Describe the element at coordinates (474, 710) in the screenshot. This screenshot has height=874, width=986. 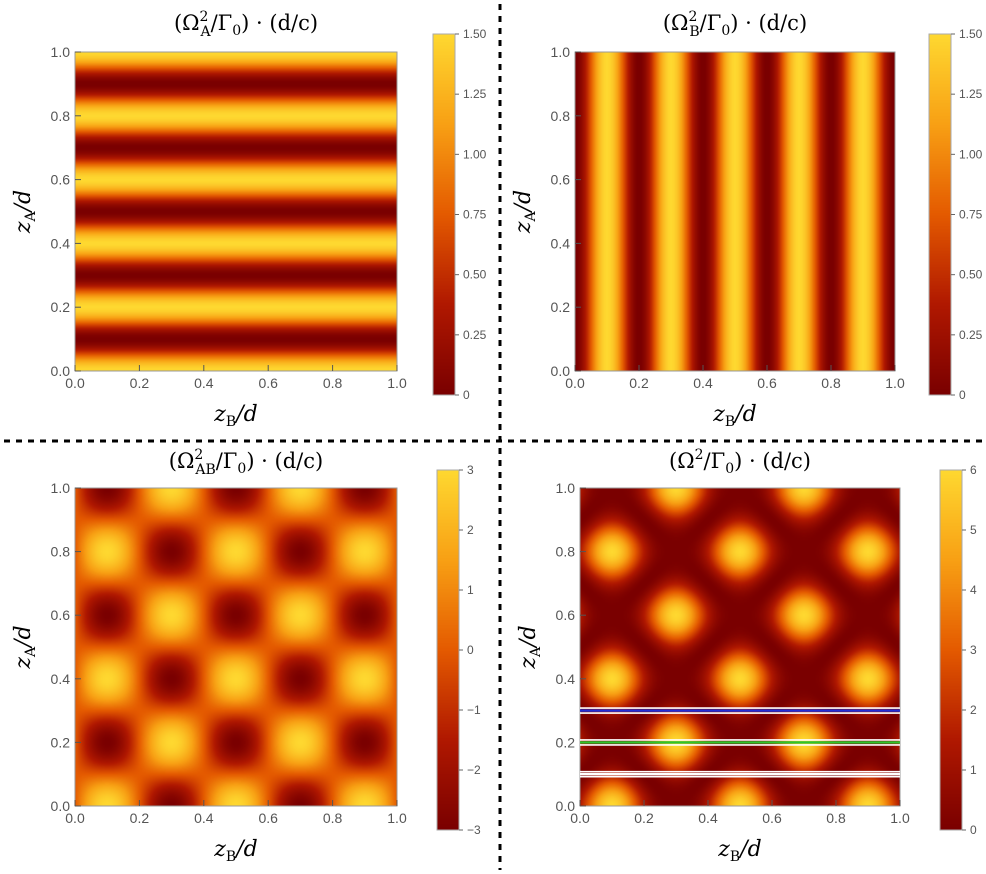
I see `colorbar-tick-label: −1` at that location.